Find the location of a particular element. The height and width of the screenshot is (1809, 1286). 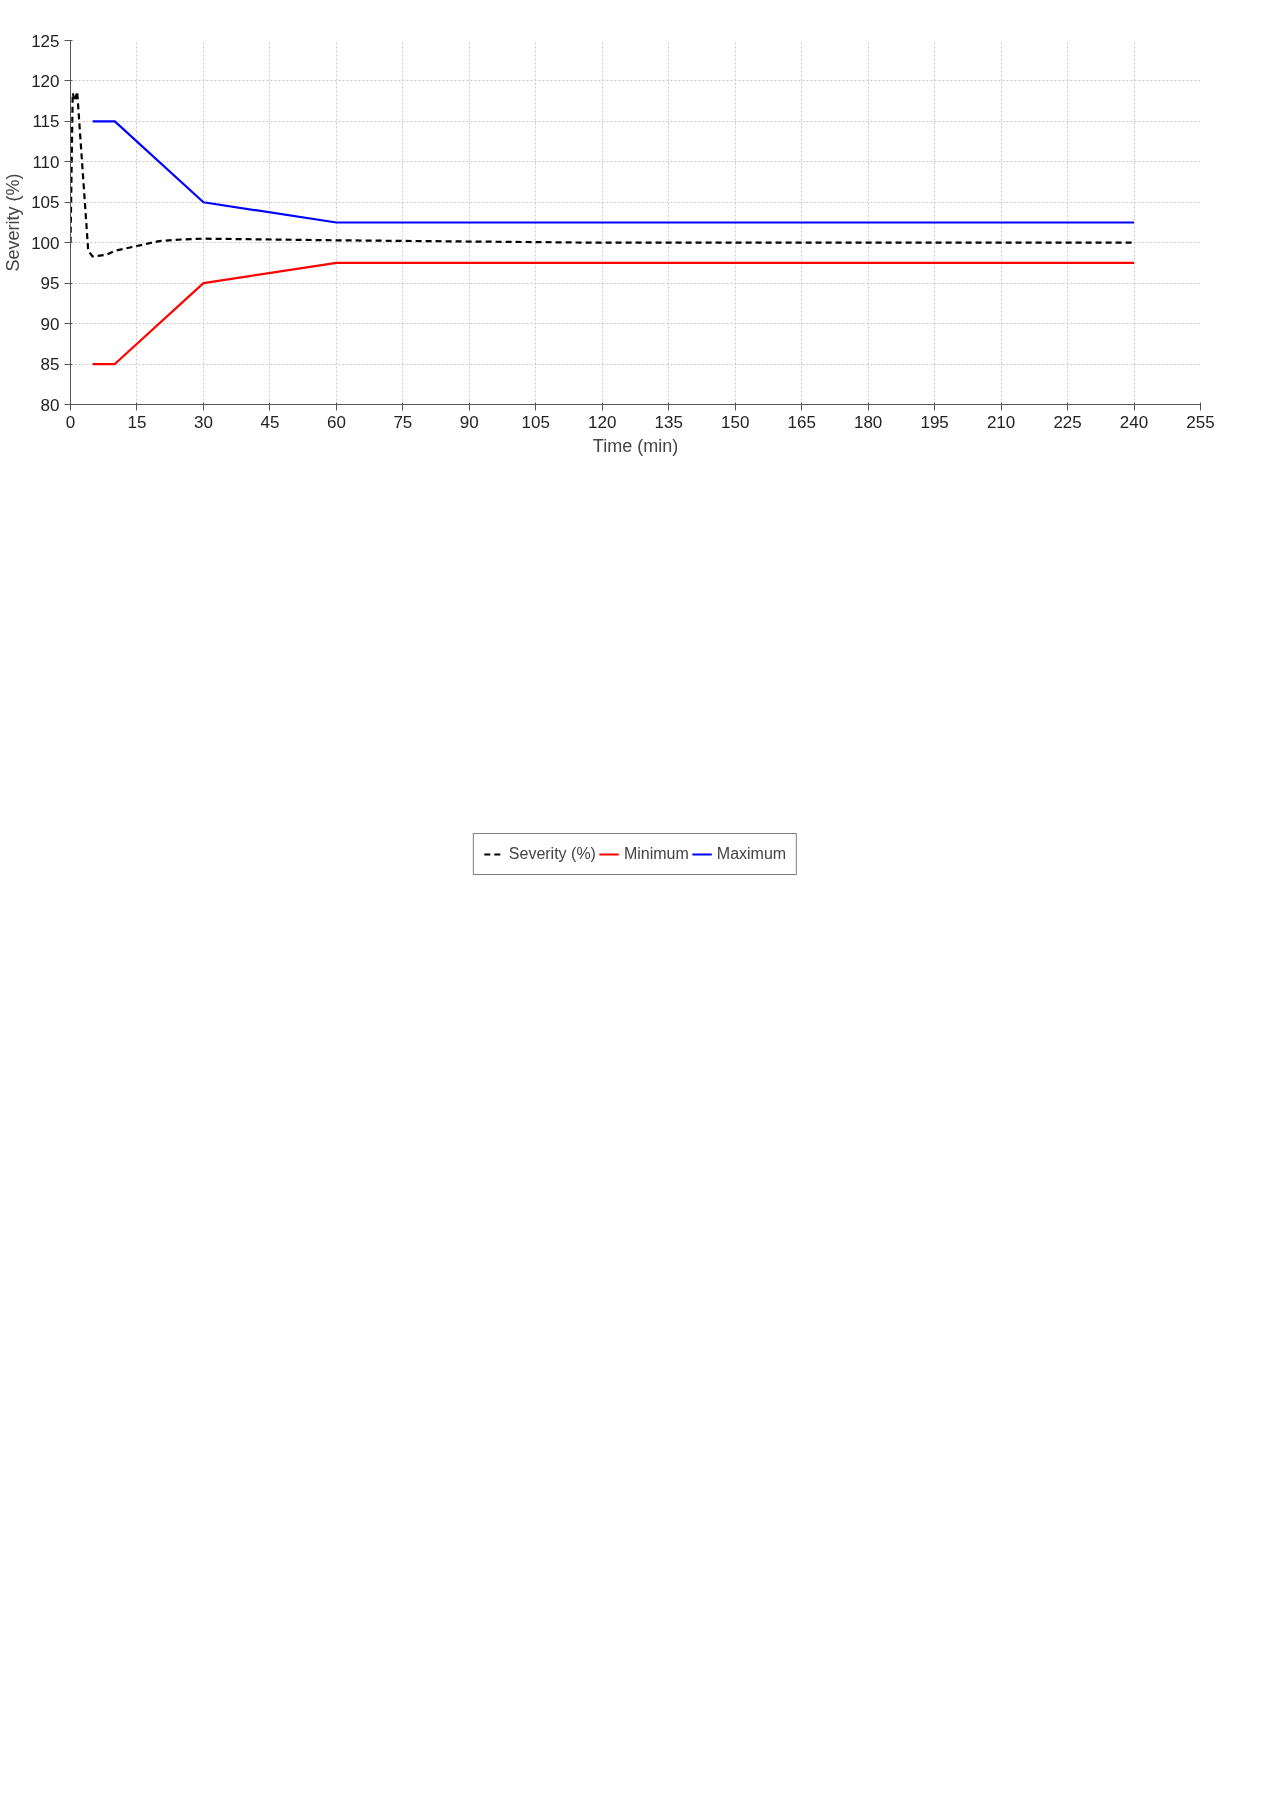

y-tick-label: 95 is located at coordinates (50, 284).